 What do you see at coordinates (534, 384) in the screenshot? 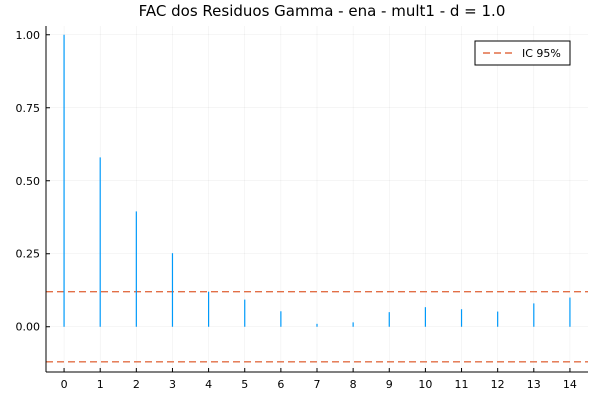
I see `x-tick-label: 13` at bounding box center [534, 384].